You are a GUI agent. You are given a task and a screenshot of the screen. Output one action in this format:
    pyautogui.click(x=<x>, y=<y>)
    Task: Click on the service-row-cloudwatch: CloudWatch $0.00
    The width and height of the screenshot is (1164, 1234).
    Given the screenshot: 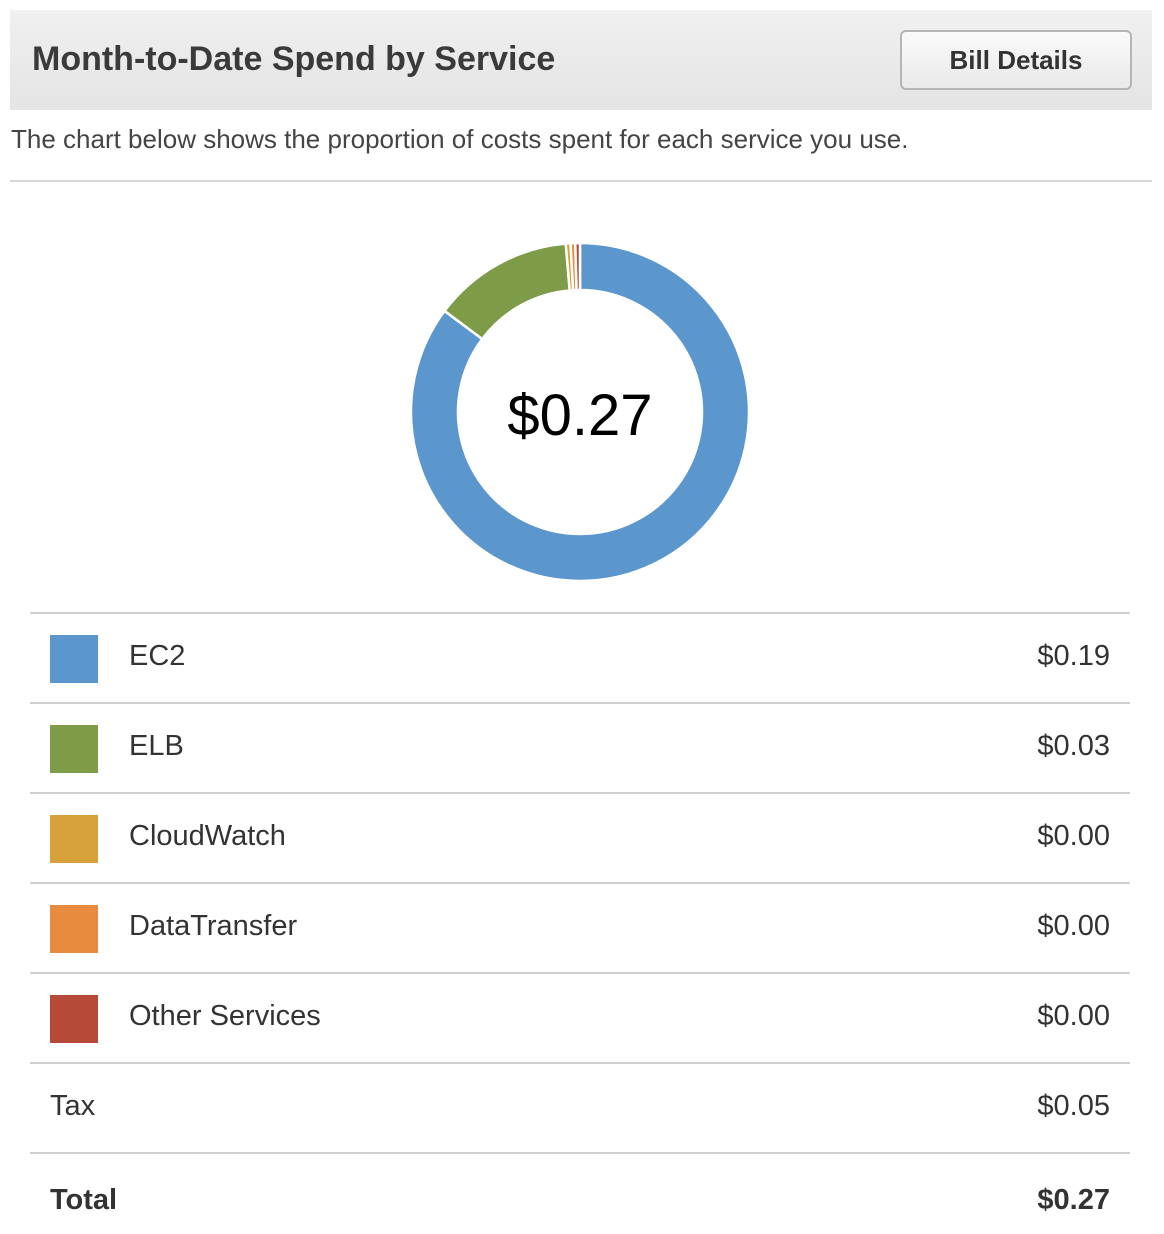 What is the action you would take?
    pyautogui.click(x=580, y=837)
    